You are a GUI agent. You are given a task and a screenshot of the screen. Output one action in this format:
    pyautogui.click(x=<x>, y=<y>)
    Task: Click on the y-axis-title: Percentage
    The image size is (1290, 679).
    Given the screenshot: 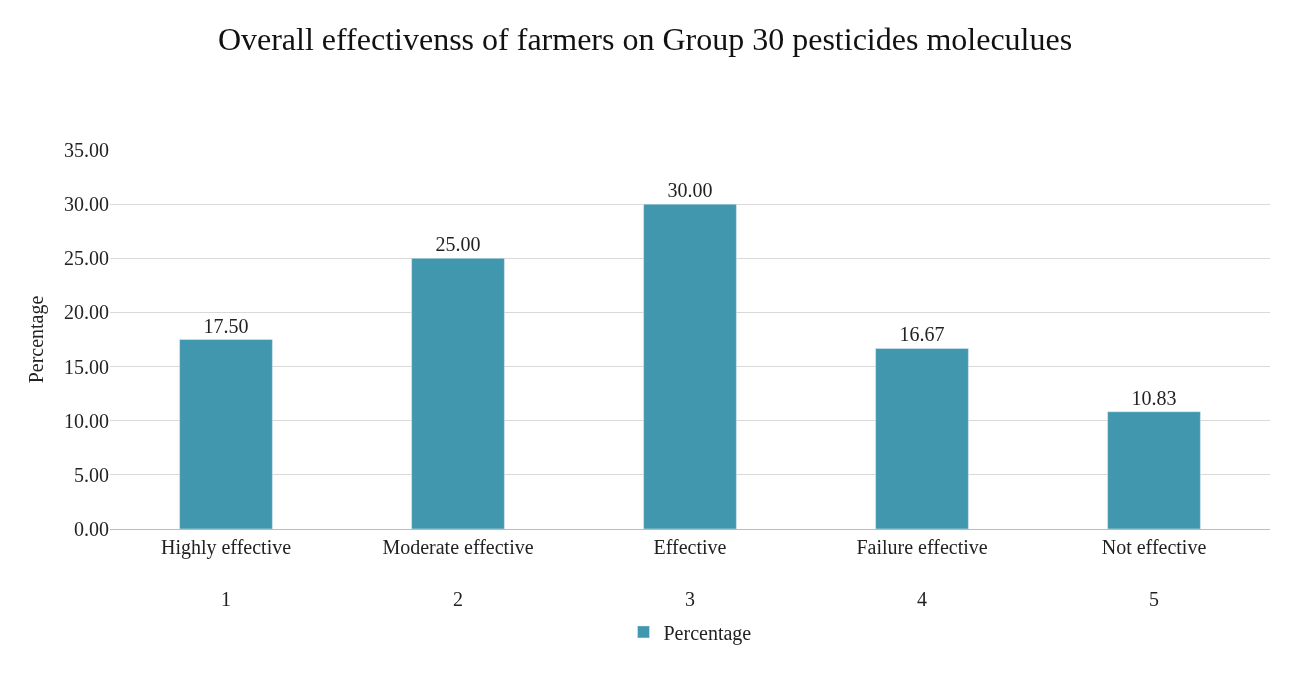 What is the action you would take?
    pyautogui.click(x=36, y=339)
    